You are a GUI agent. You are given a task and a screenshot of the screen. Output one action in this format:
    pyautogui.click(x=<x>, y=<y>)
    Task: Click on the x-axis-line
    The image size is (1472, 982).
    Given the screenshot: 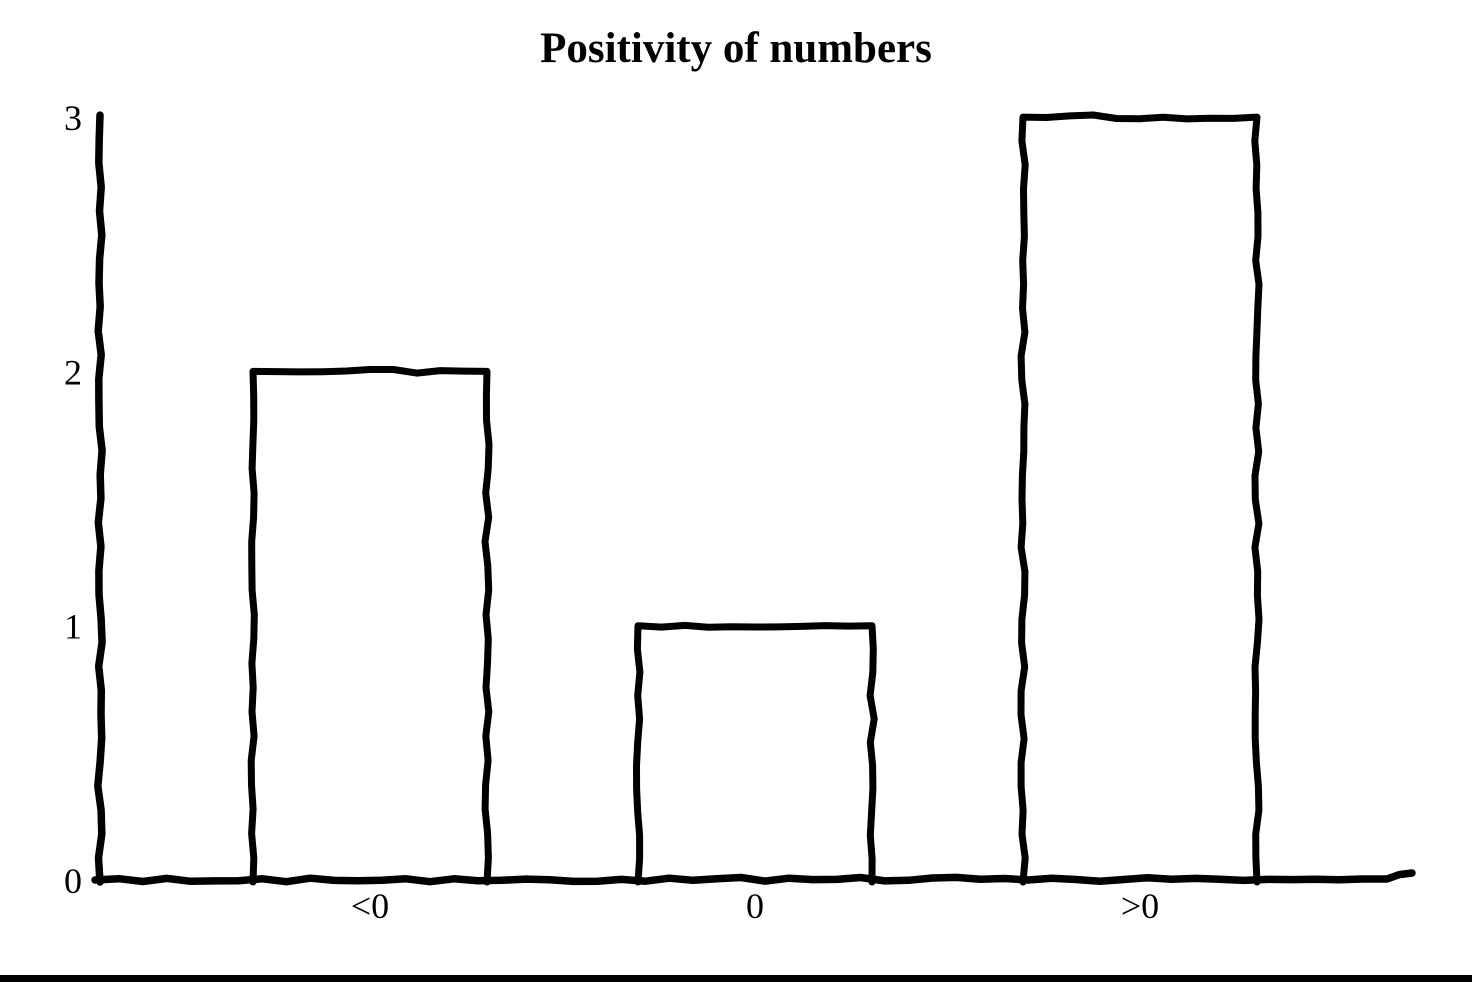 What is the action you would take?
    pyautogui.click(x=753, y=877)
    